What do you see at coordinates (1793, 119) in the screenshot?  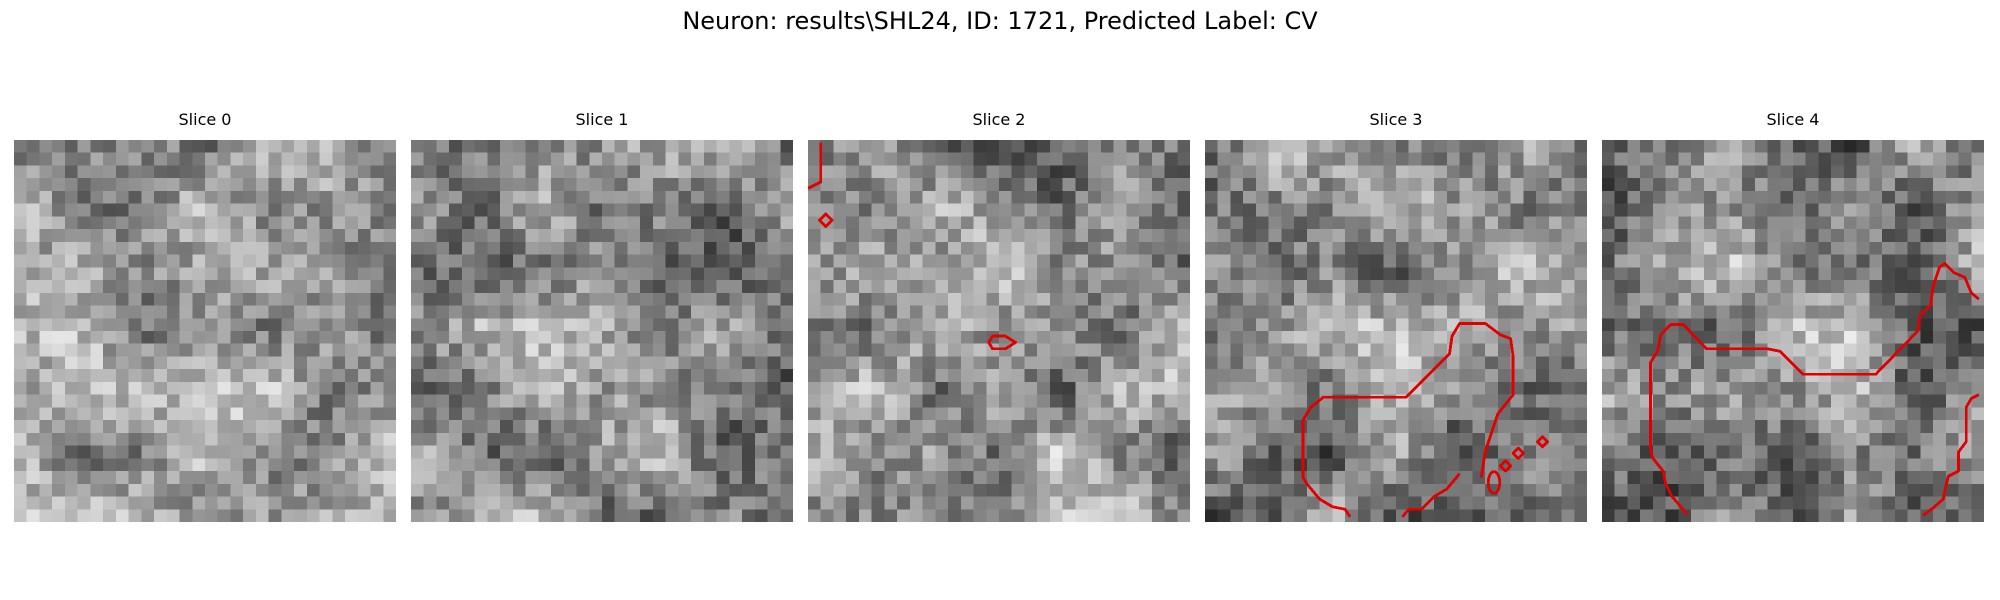 I see `slice-title: Slice 4` at bounding box center [1793, 119].